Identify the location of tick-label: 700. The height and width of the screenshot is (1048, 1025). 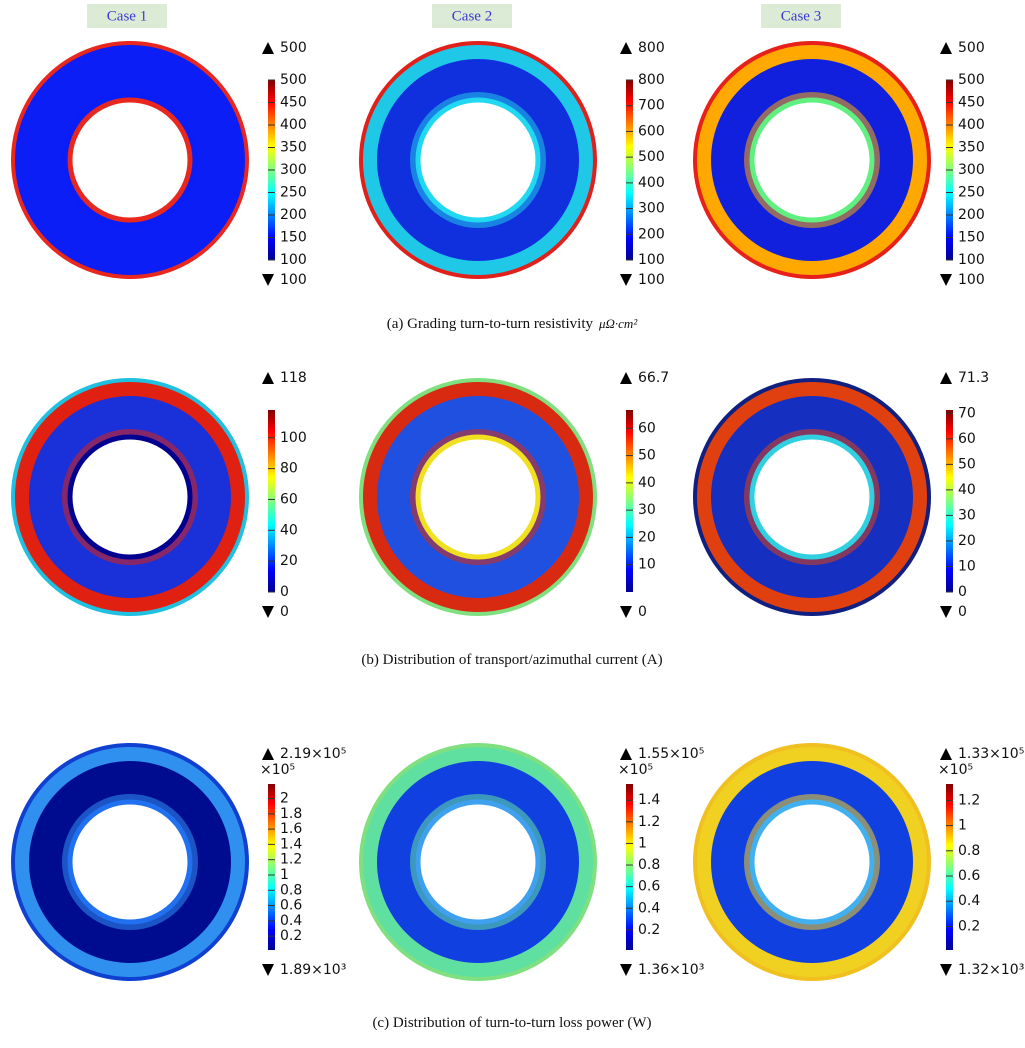
(651, 106).